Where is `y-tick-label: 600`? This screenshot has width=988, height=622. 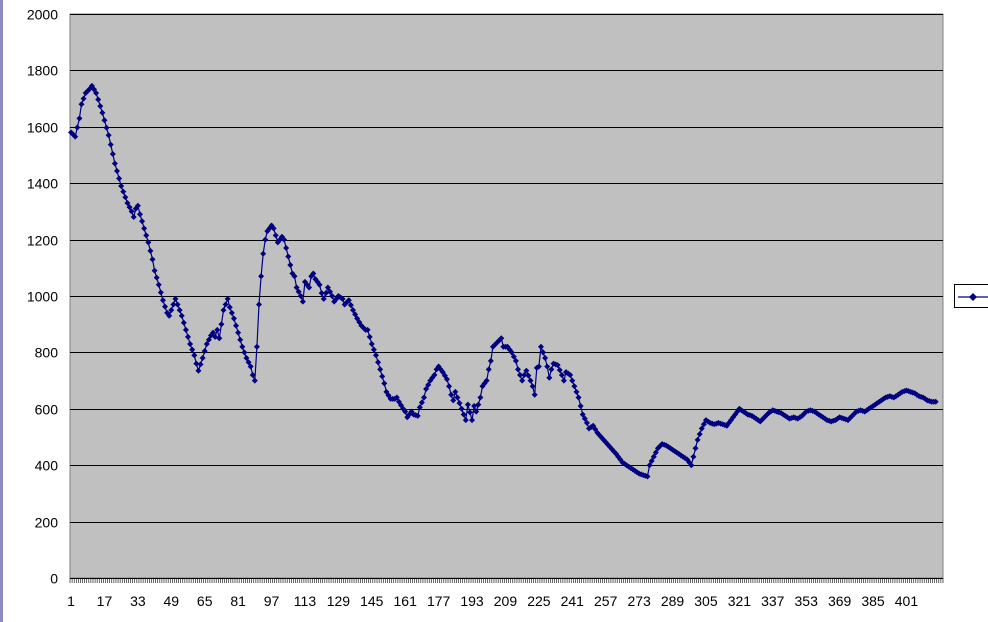 y-tick-label: 600 is located at coordinates (47, 410).